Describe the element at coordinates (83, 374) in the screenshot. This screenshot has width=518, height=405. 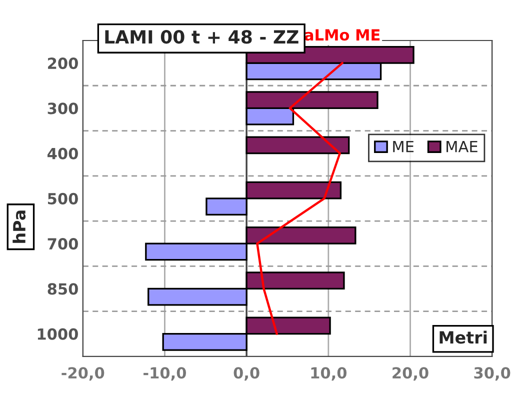
I see `x-tick-label: -20,0` at that location.